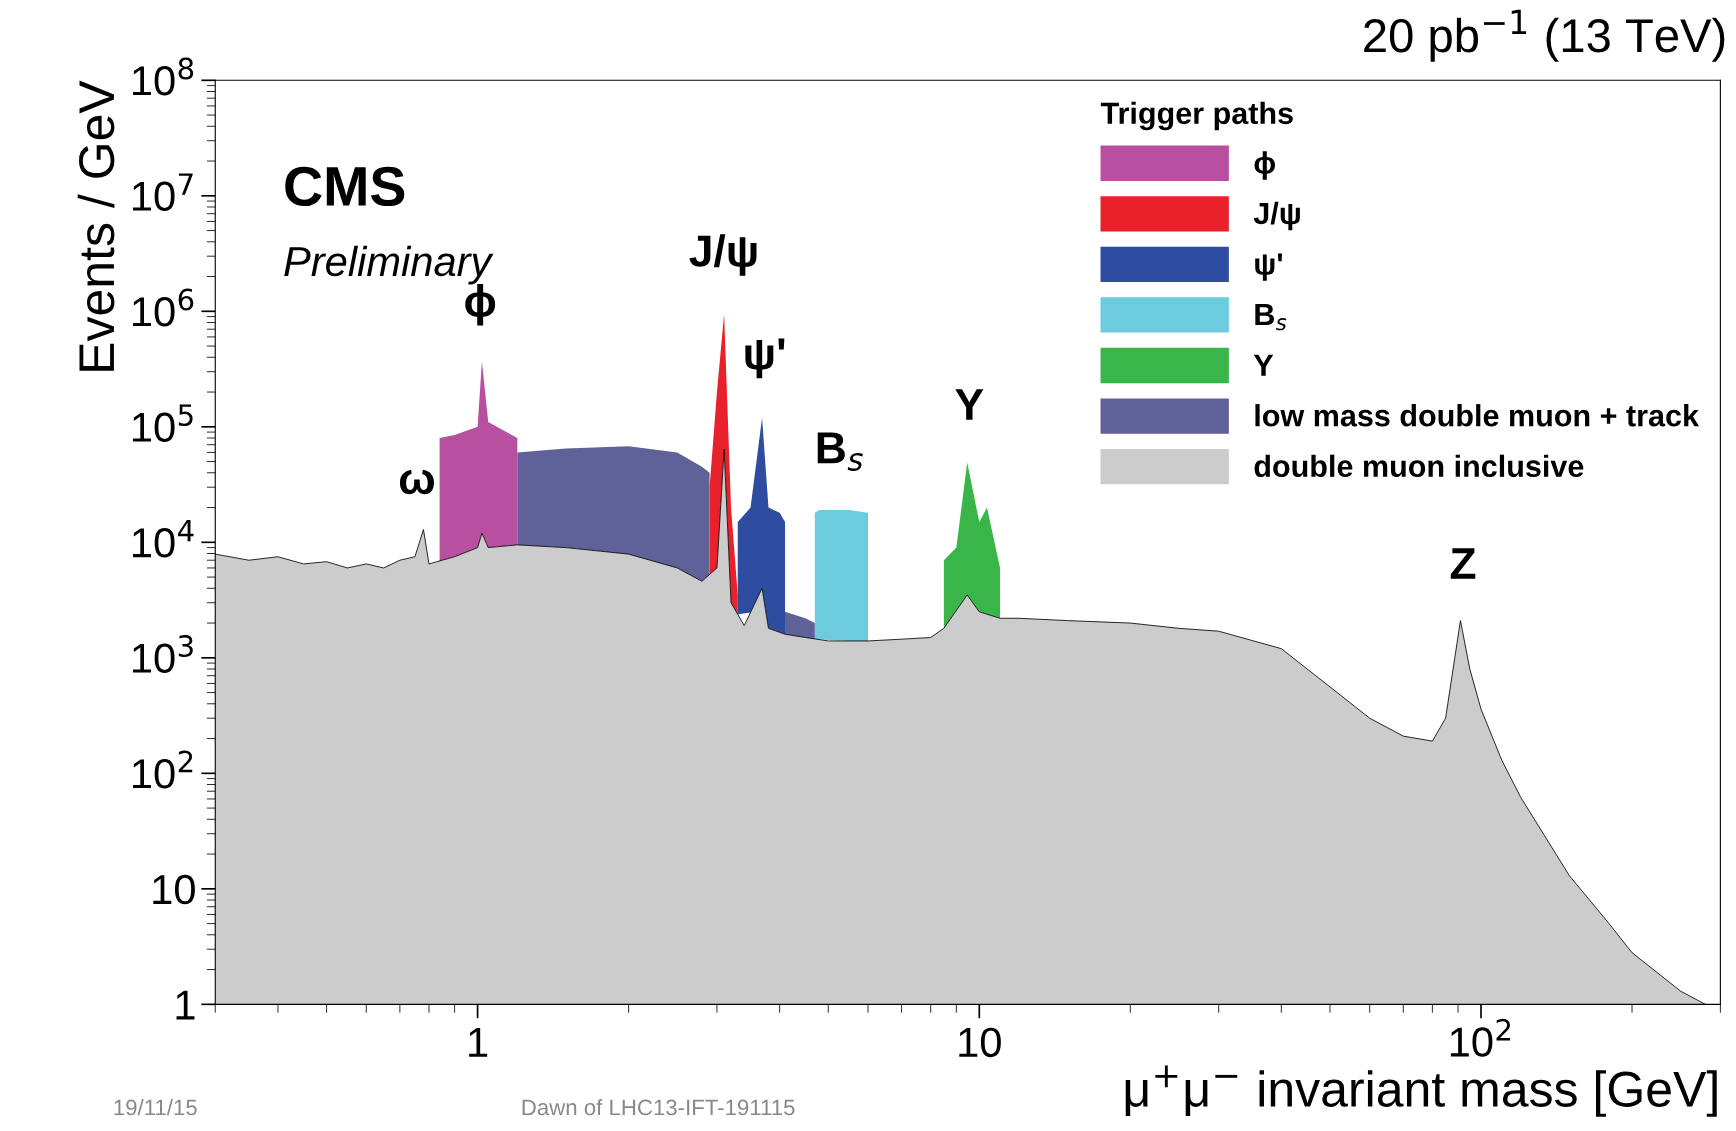 The width and height of the screenshot is (1736, 1131). Describe the element at coordinates (389, 265) in the screenshot. I see `annotation: Preliminary` at that location.